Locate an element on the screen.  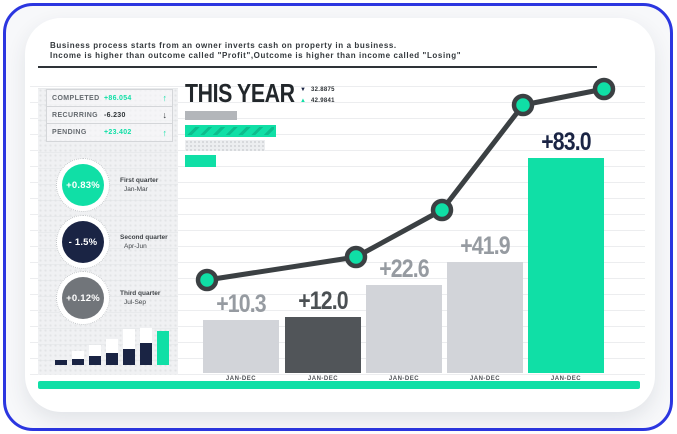
quarter-range: Jul-Sep is located at coordinates (135, 302).